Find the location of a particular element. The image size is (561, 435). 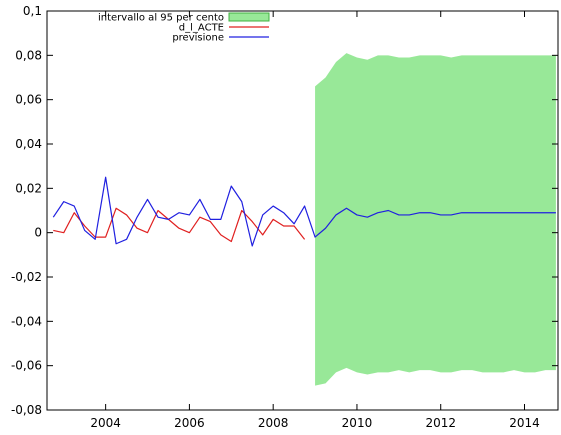

series-lines-layer is located at coordinates (304, 211).